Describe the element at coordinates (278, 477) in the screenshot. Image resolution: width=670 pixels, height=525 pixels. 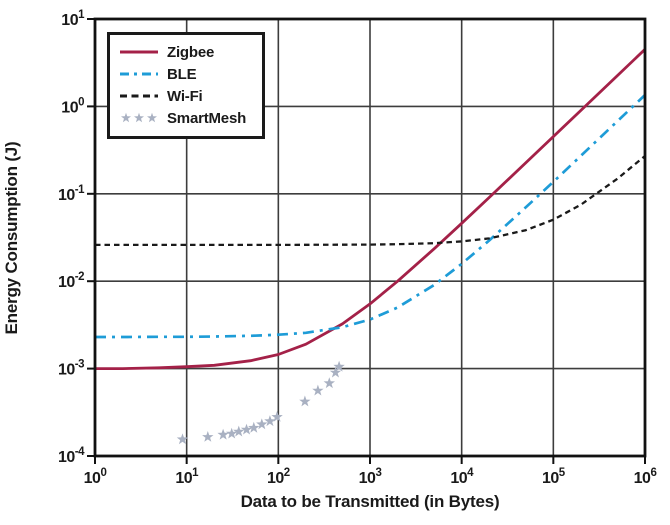
I see `x-tick-label: 10²` at that location.